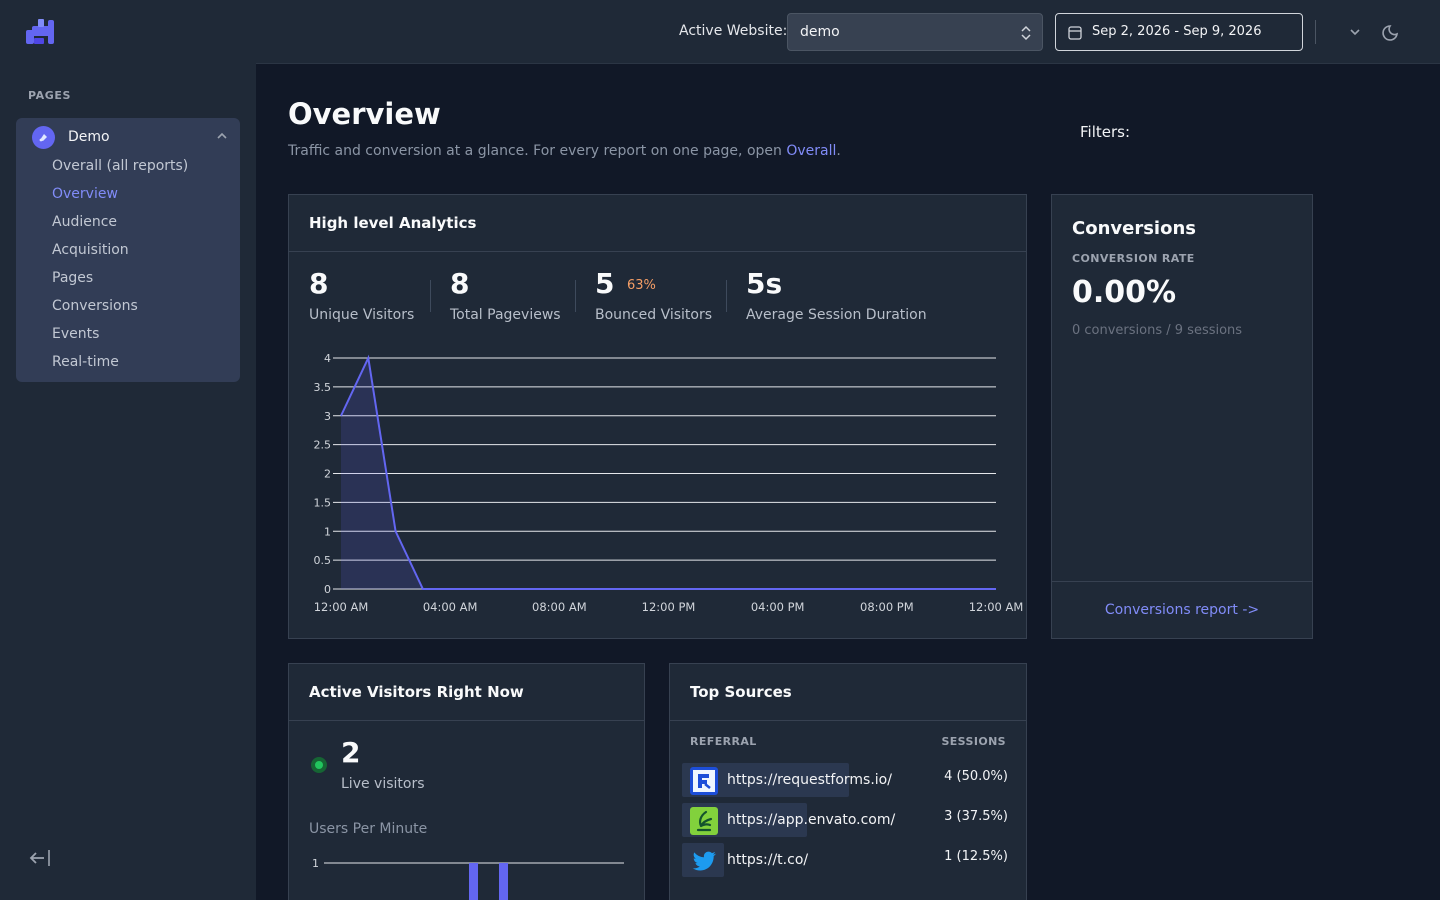 Image resolution: width=1440 pixels, height=900 pixels. Describe the element at coordinates (351, 752) in the screenshot. I see `live-visitor-count: 2` at that location.